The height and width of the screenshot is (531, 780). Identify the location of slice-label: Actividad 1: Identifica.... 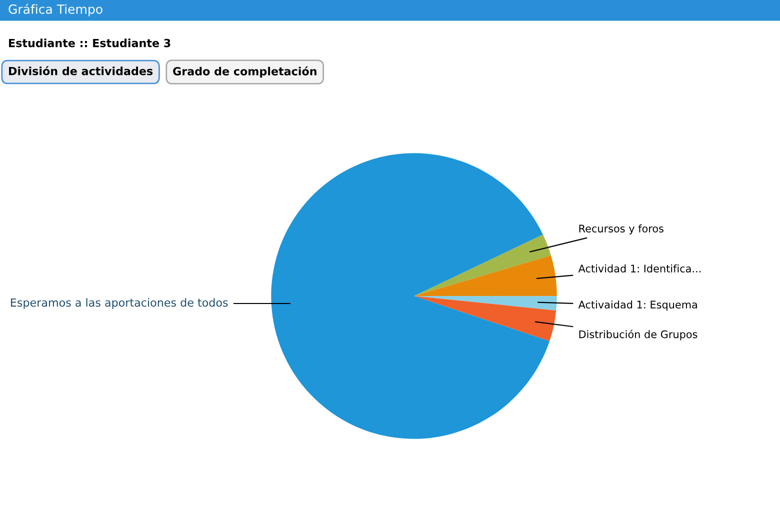
(639, 268).